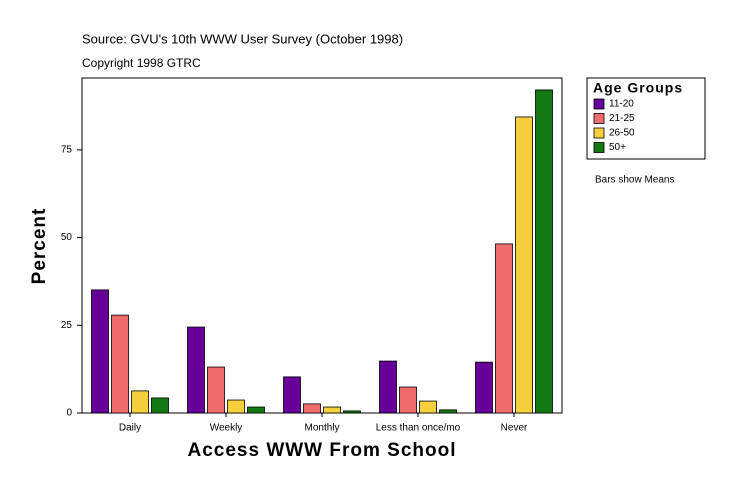 The image size is (739, 496). What do you see at coordinates (622, 133) in the screenshot?
I see `legend-label: 26-50` at bounding box center [622, 133].